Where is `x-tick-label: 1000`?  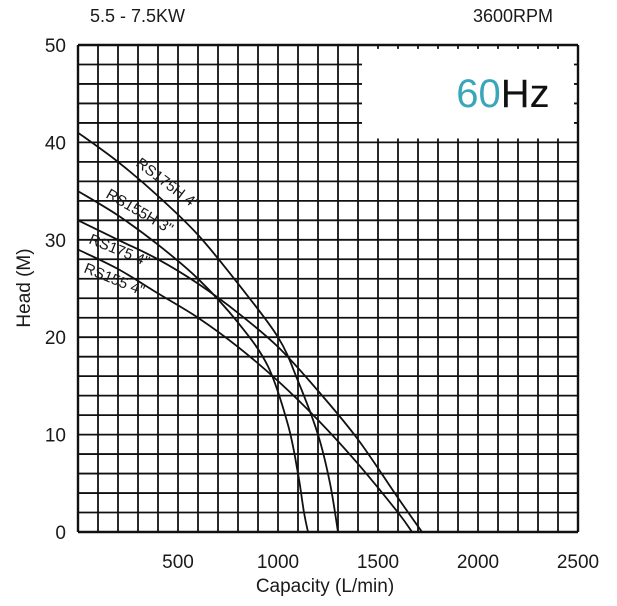
x-tick-label: 1000 is located at coordinates (278, 562).